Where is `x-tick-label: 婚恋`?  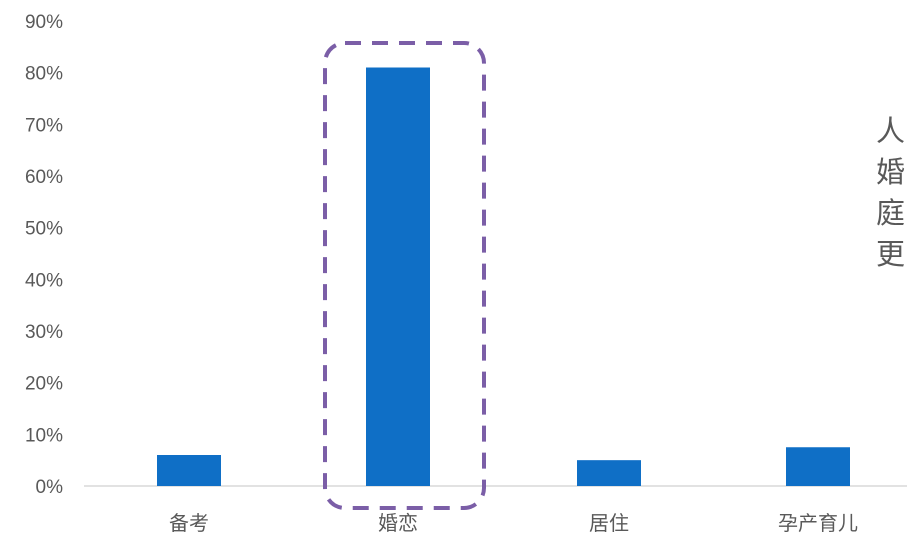 x-tick-label: 婚恋 is located at coordinates (398, 523).